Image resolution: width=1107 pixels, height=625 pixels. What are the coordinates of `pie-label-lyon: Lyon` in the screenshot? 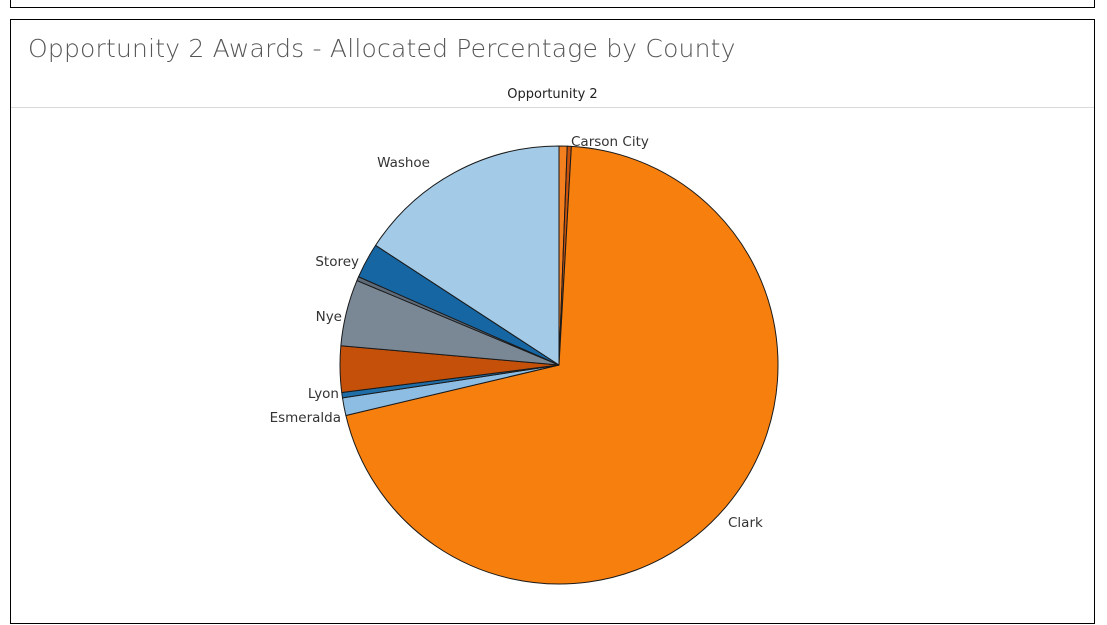 It's located at (323, 394).